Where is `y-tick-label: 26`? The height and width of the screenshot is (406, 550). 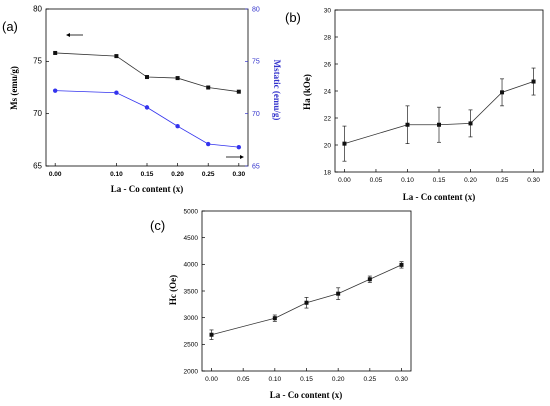
y-tick-label: 26 is located at coordinates (328, 64).